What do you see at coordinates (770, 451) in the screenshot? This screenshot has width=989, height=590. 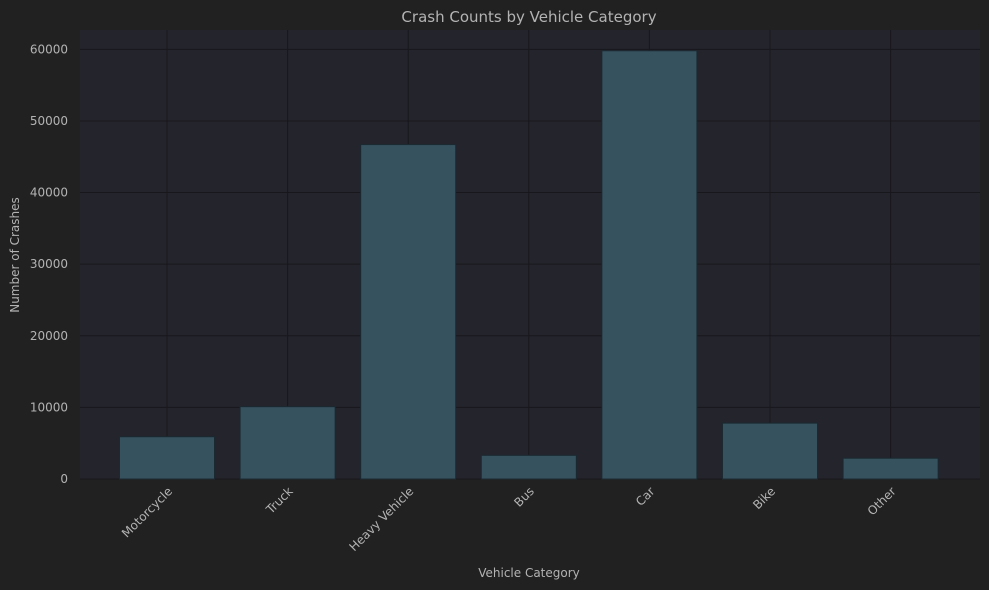 I see `bar-bike` at bounding box center [770, 451].